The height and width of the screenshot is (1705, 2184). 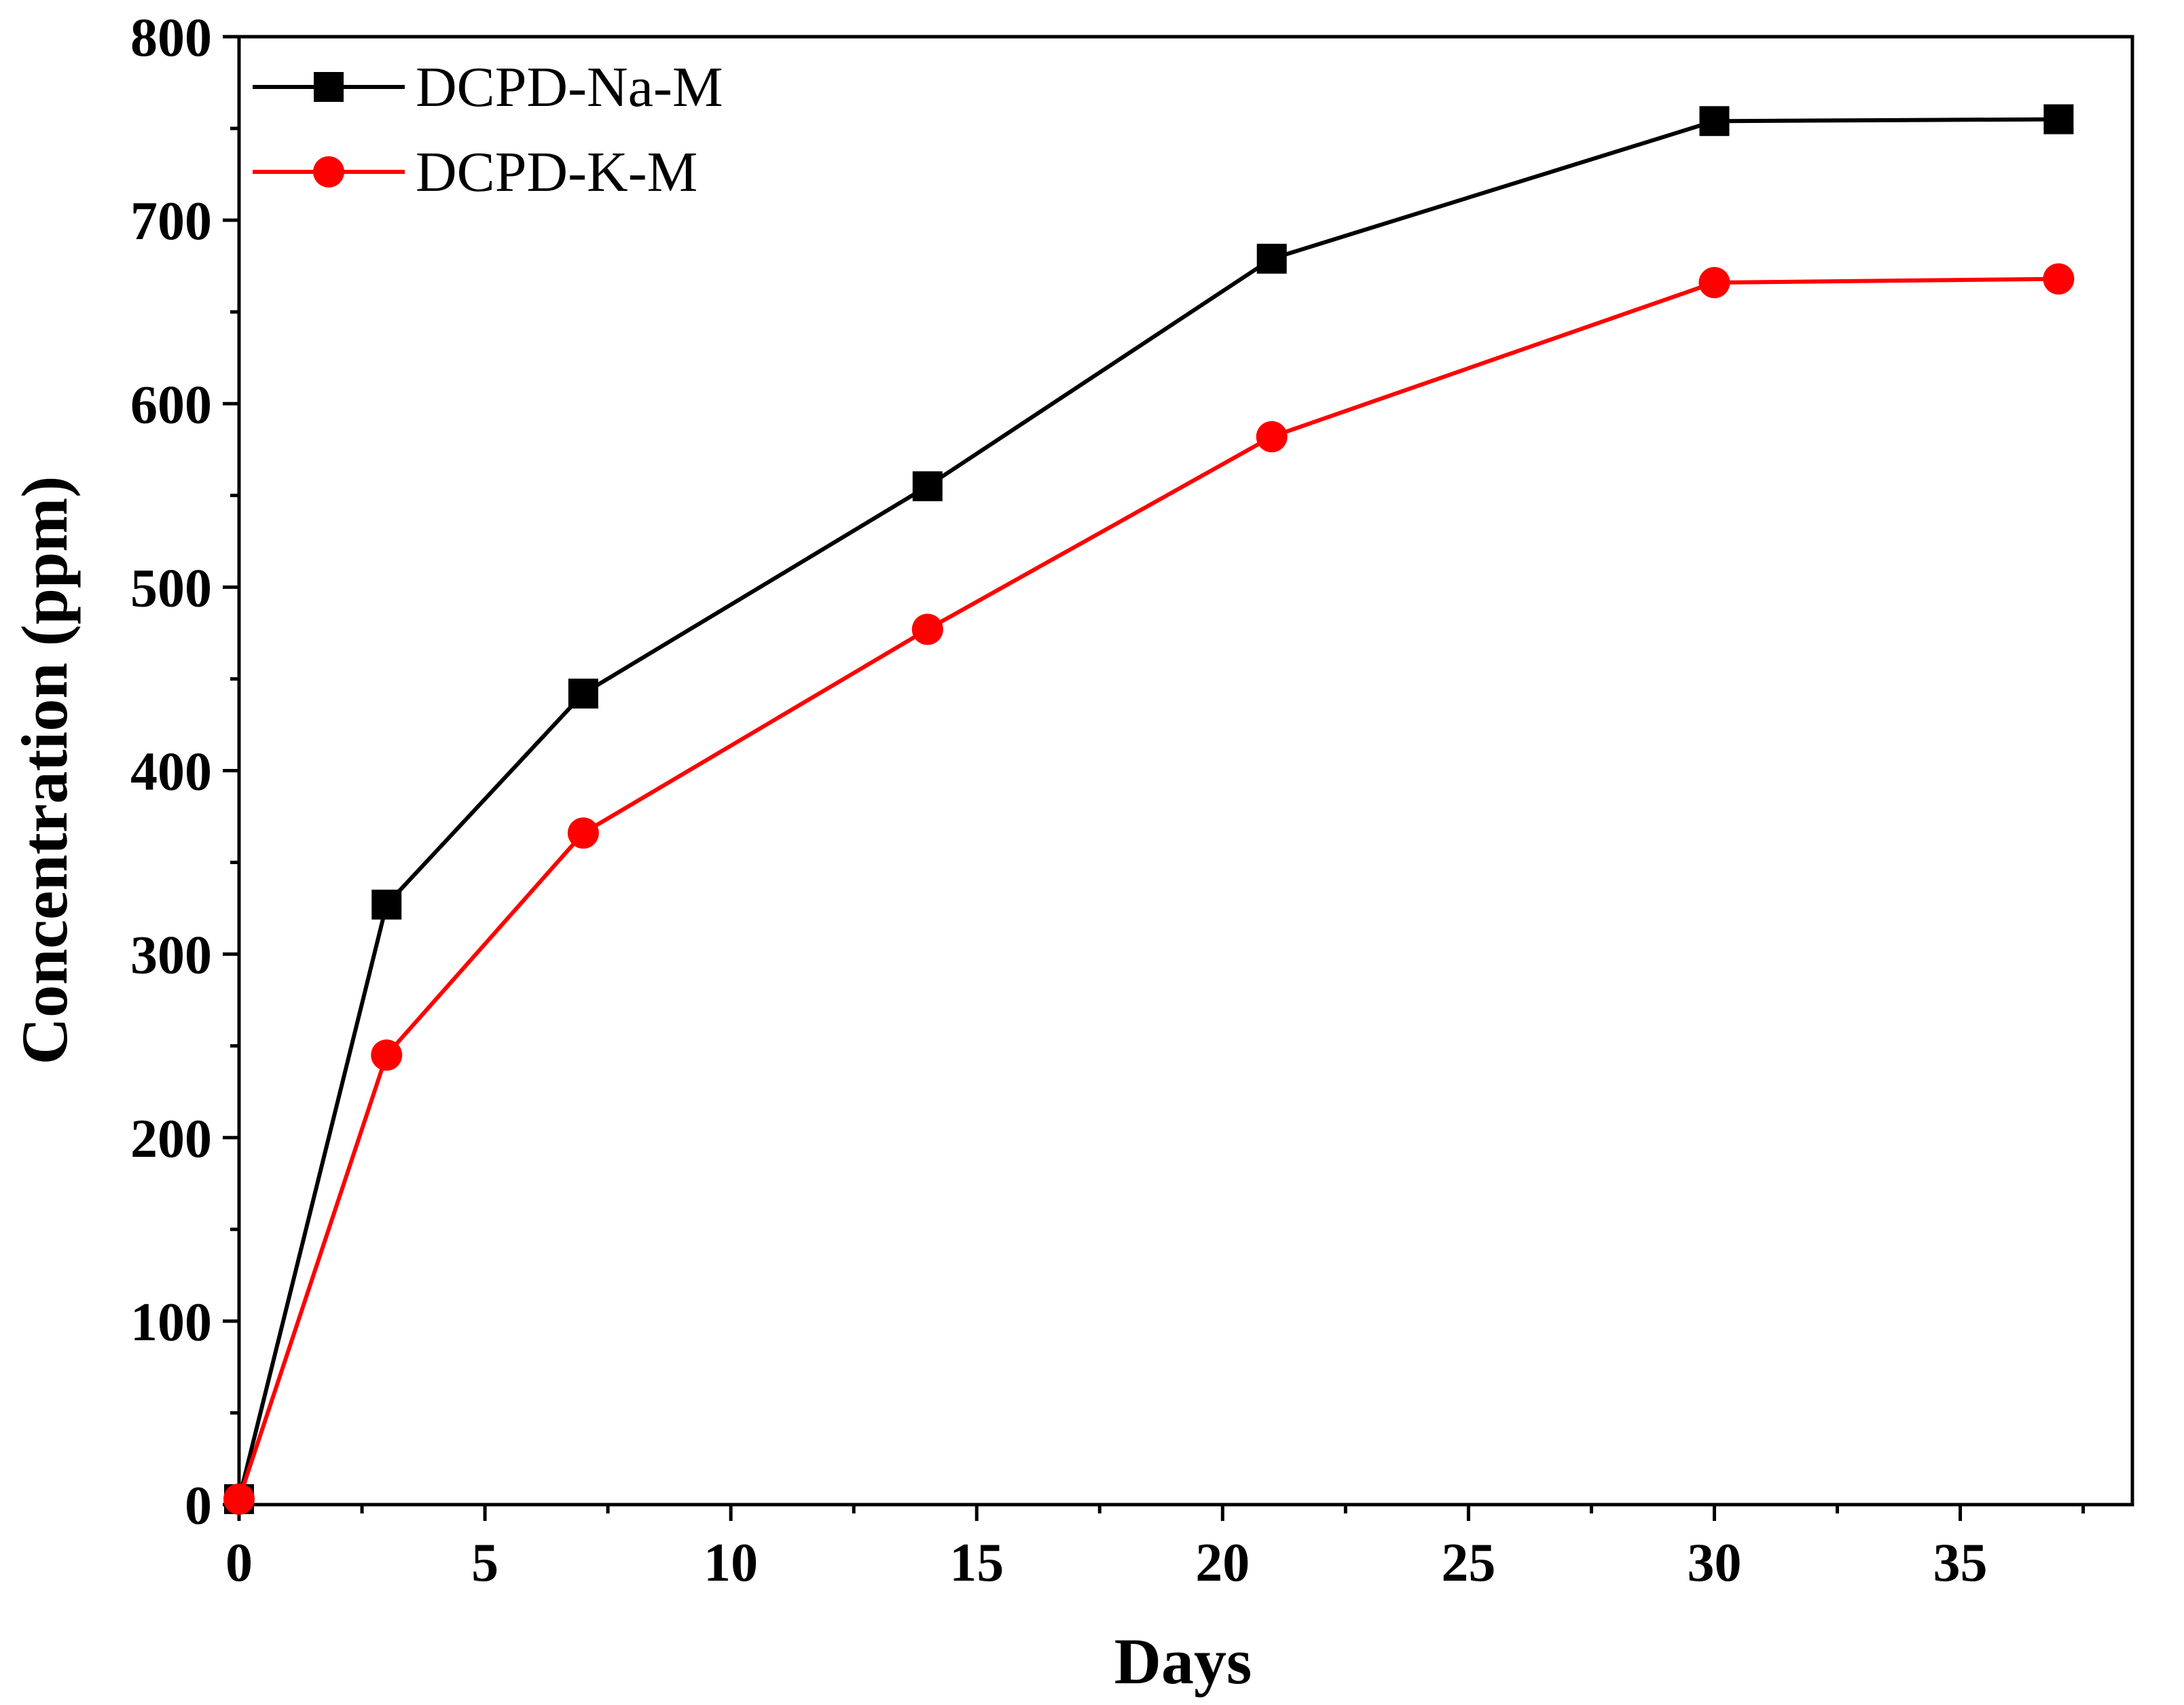 What do you see at coordinates (1960, 1563) in the screenshot?
I see `x-tick-label: 35` at bounding box center [1960, 1563].